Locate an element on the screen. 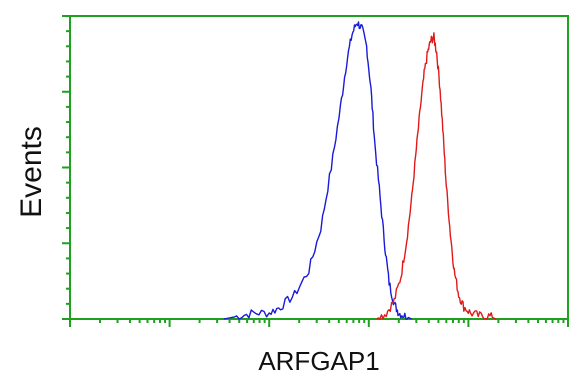  x-axis-label: ARFGAP1 is located at coordinates (318, 361).